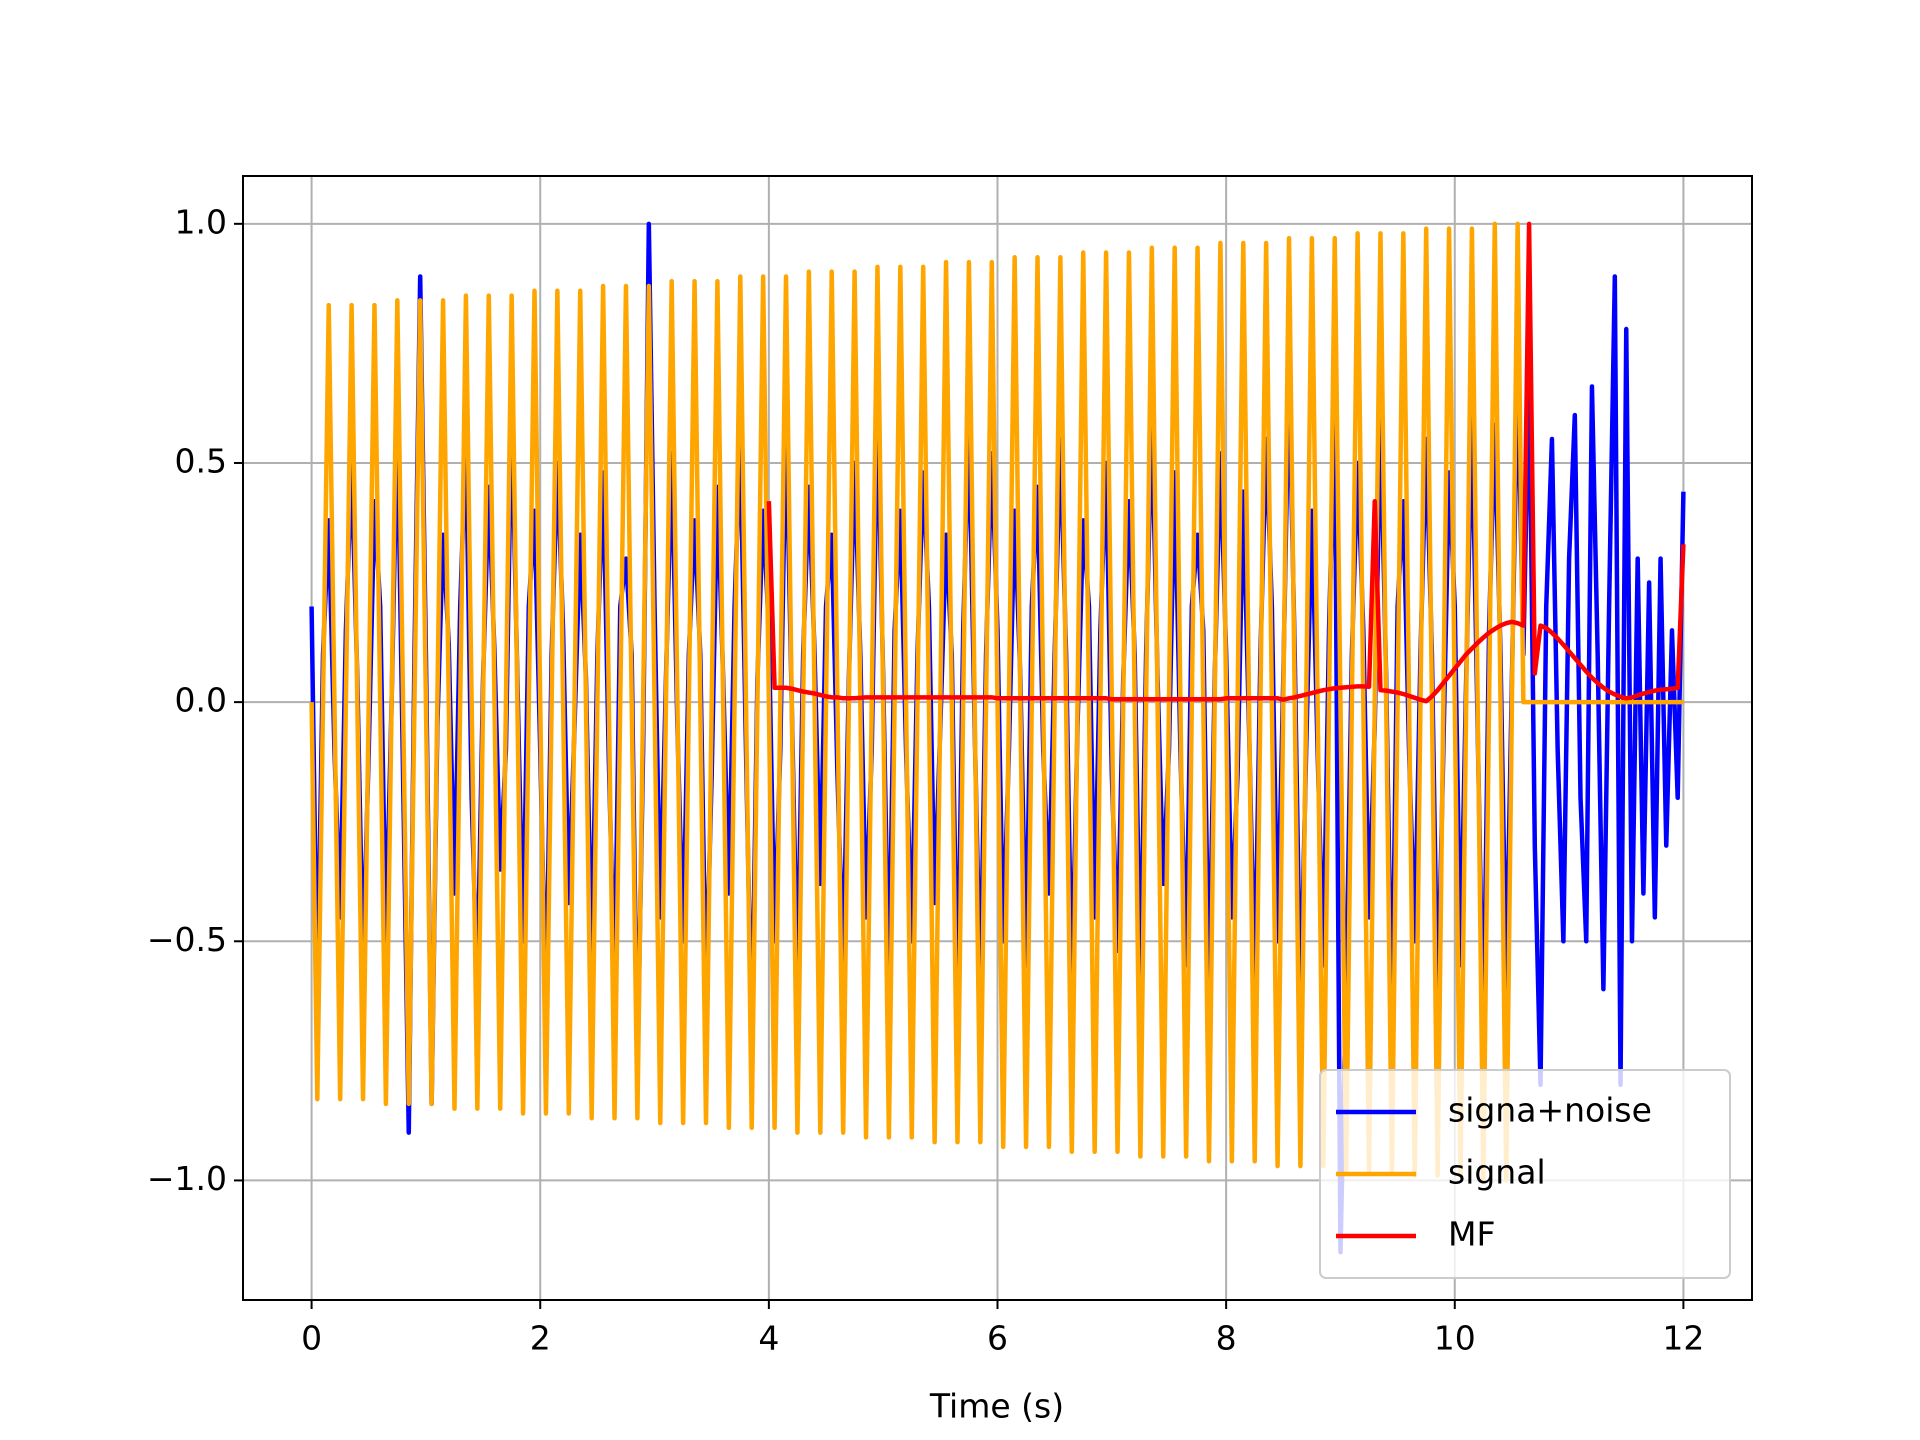 The width and height of the screenshot is (1920, 1440). What do you see at coordinates (311, 1338) in the screenshot?
I see `x-tick-label: 0` at bounding box center [311, 1338].